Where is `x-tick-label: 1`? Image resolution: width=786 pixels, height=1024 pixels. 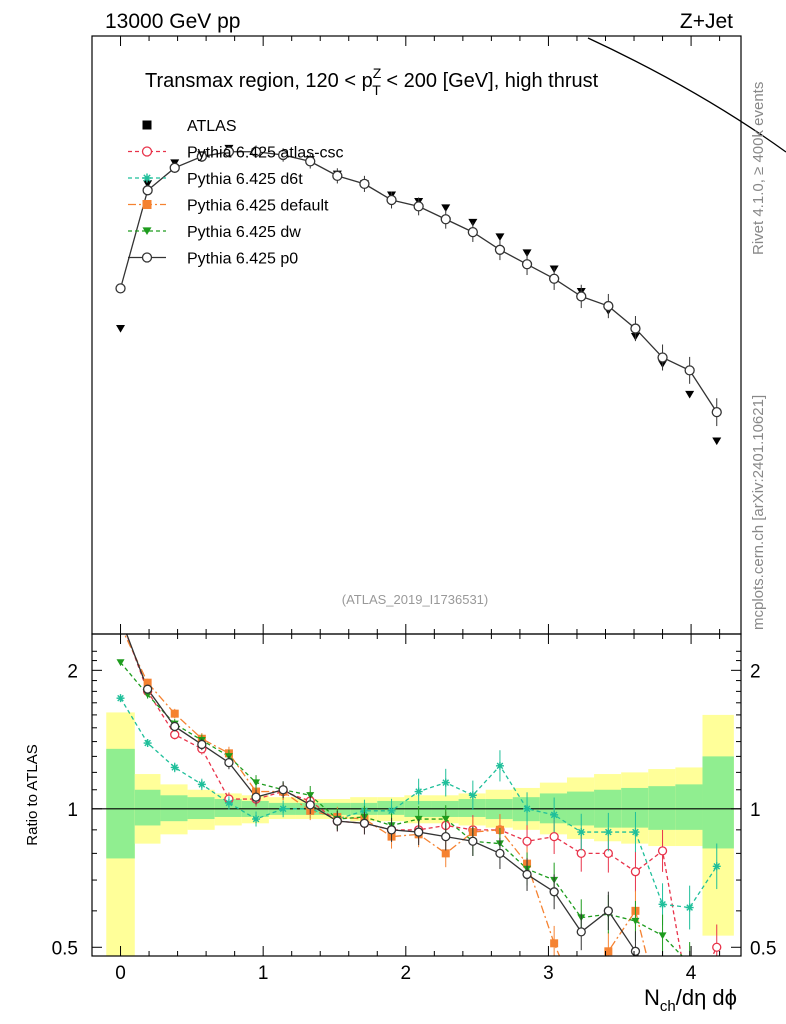
x-tick-label: 1 is located at coordinates (263, 973).